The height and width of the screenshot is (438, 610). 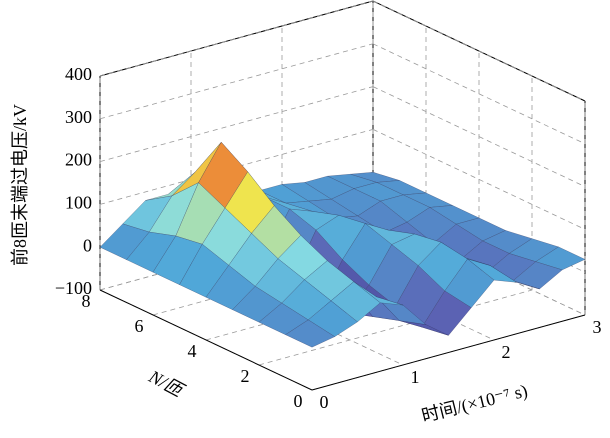 What do you see at coordinates (20, 185) in the screenshot?
I see `z-axis-label: 前8匝末端过电压/kV` at bounding box center [20, 185].